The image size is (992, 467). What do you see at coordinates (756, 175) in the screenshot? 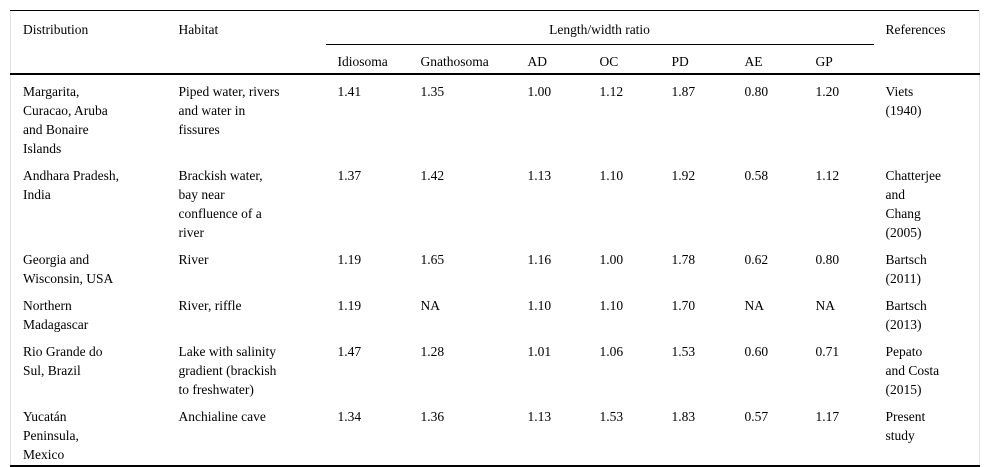
I see `cell-ratio-ae: 0.58` at bounding box center [756, 175].